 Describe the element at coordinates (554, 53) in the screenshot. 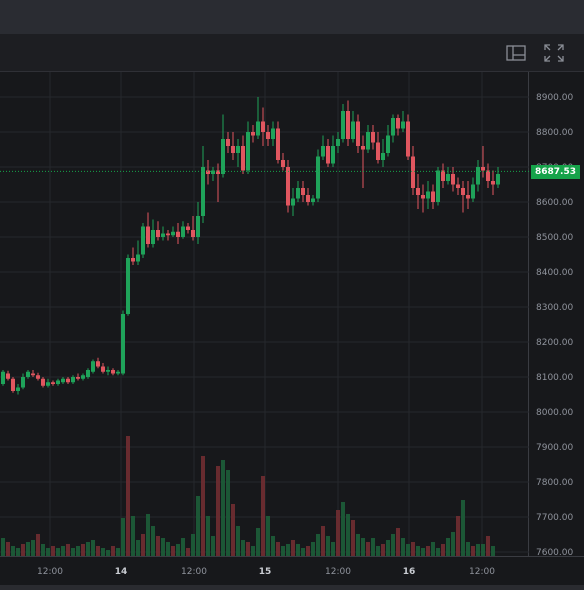

I see `fullscreen-icon` at that location.